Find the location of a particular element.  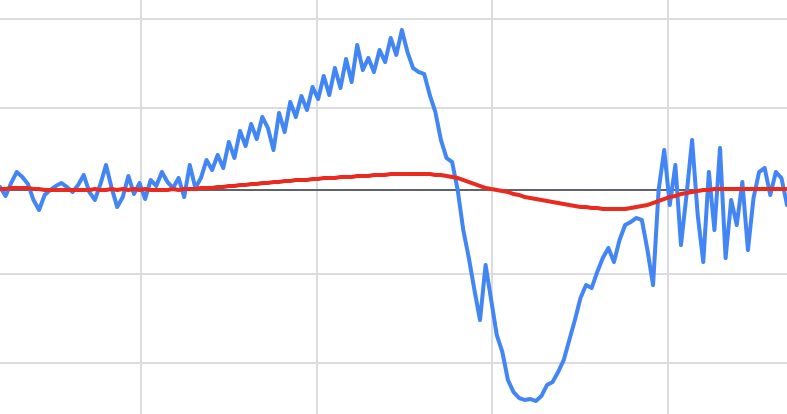

series-line-red-series is located at coordinates (393, 191).